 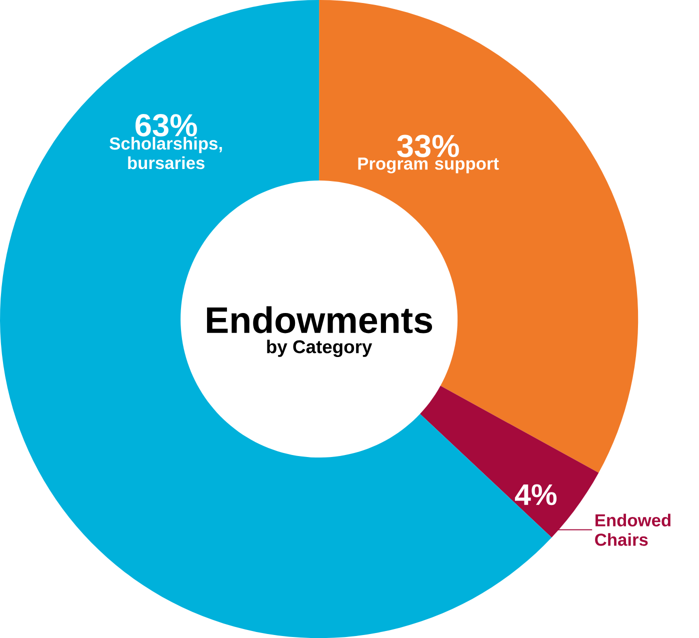 I want to click on text: by Category, so click(x=319, y=348).